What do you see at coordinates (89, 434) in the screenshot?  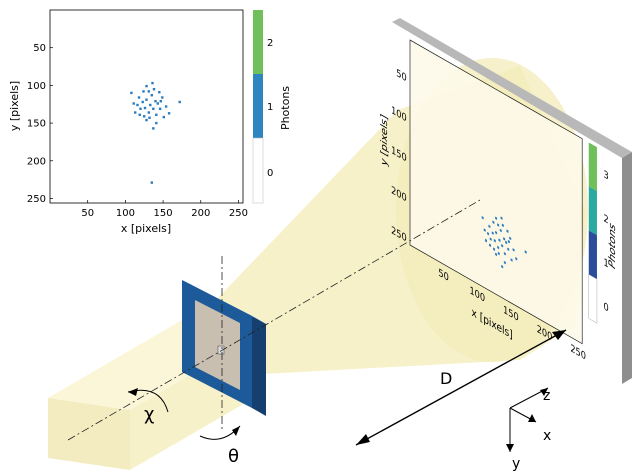 I see `beam-front-face` at bounding box center [89, 434].